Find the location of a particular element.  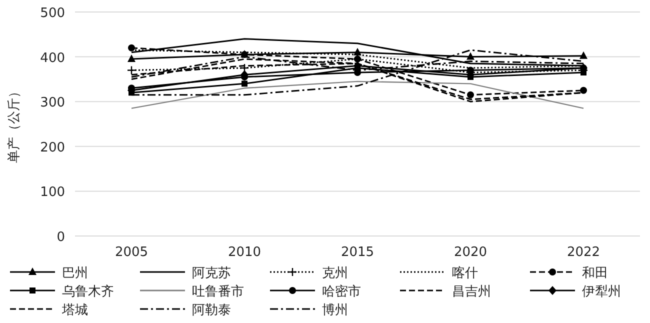

legend-label: 阿勒泰 is located at coordinates (211, 310).